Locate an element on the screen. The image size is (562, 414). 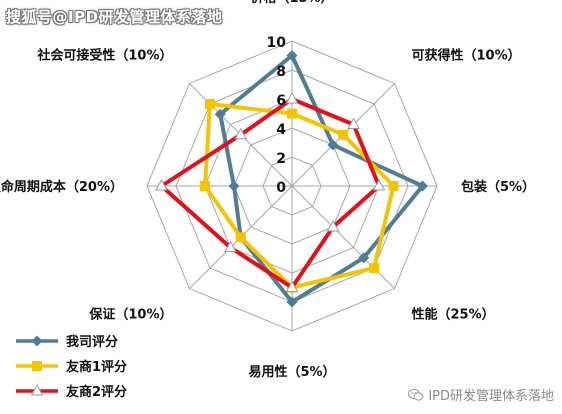
legend: 我司评分 友商1评分 友商2评分 is located at coordinates (70, 365).